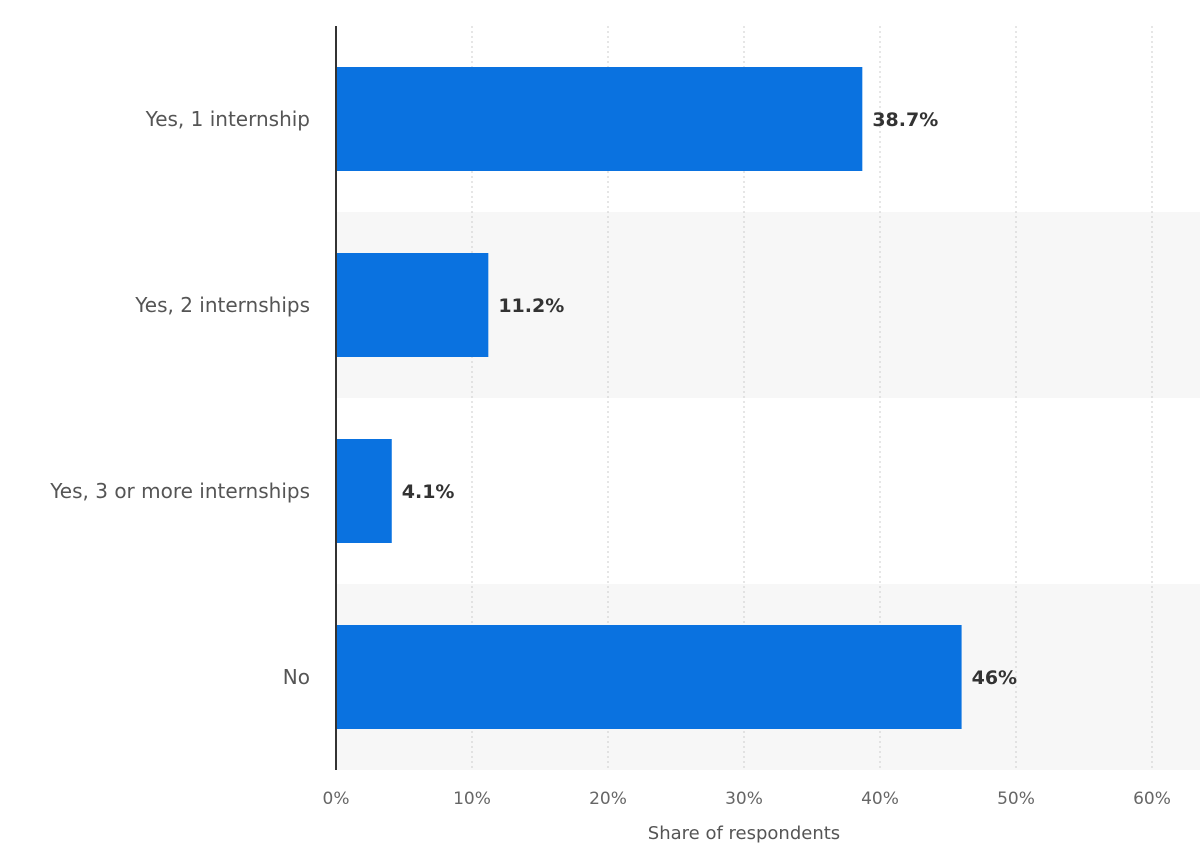 The image size is (1200, 854). Describe the element at coordinates (994, 678) in the screenshot. I see `value-label: 46%` at that location.